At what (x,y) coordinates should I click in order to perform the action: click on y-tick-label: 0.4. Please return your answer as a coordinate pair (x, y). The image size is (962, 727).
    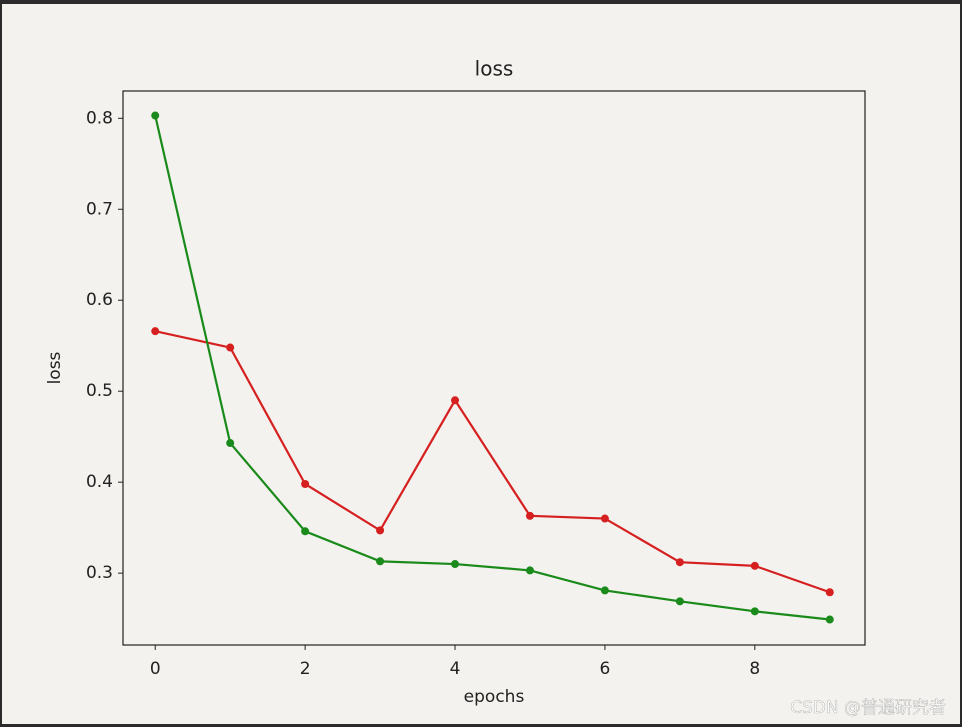
    Looking at the image, I should click on (99, 482).